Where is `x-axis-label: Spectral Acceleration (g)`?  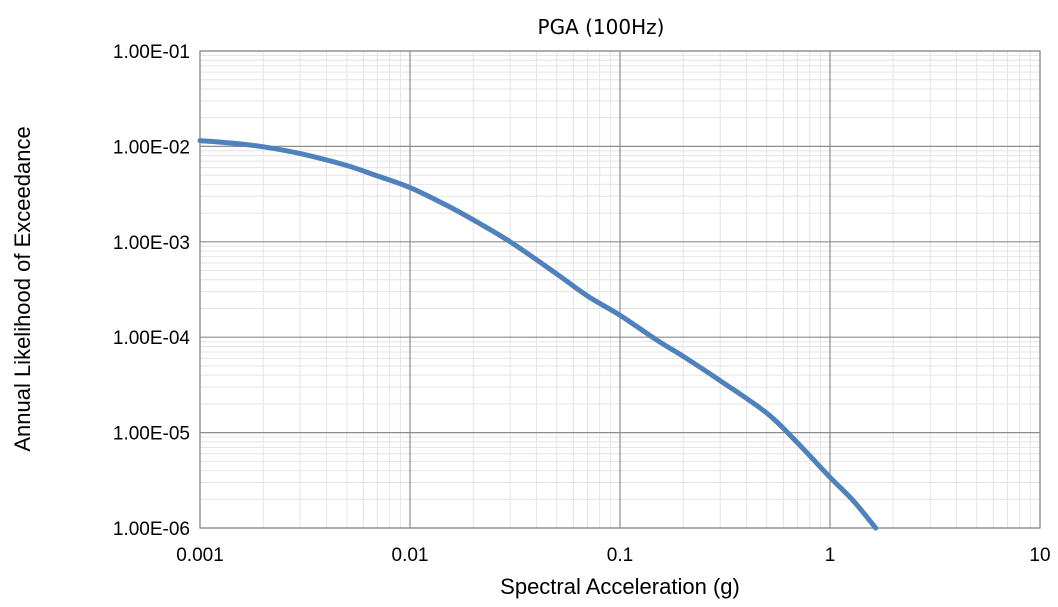 x-axis-label: Spectral Acceleration (g) is located at coordinates (620, 586).